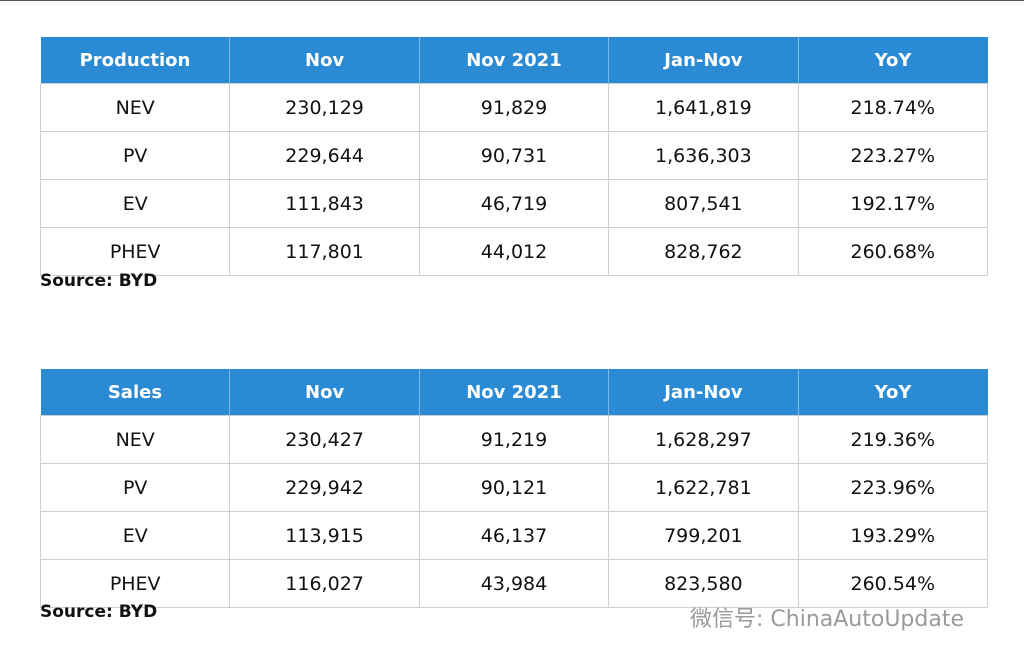 This screenshot has height=663, width=1024. I want to click on table-cell: 807,541, so click(703, 203).